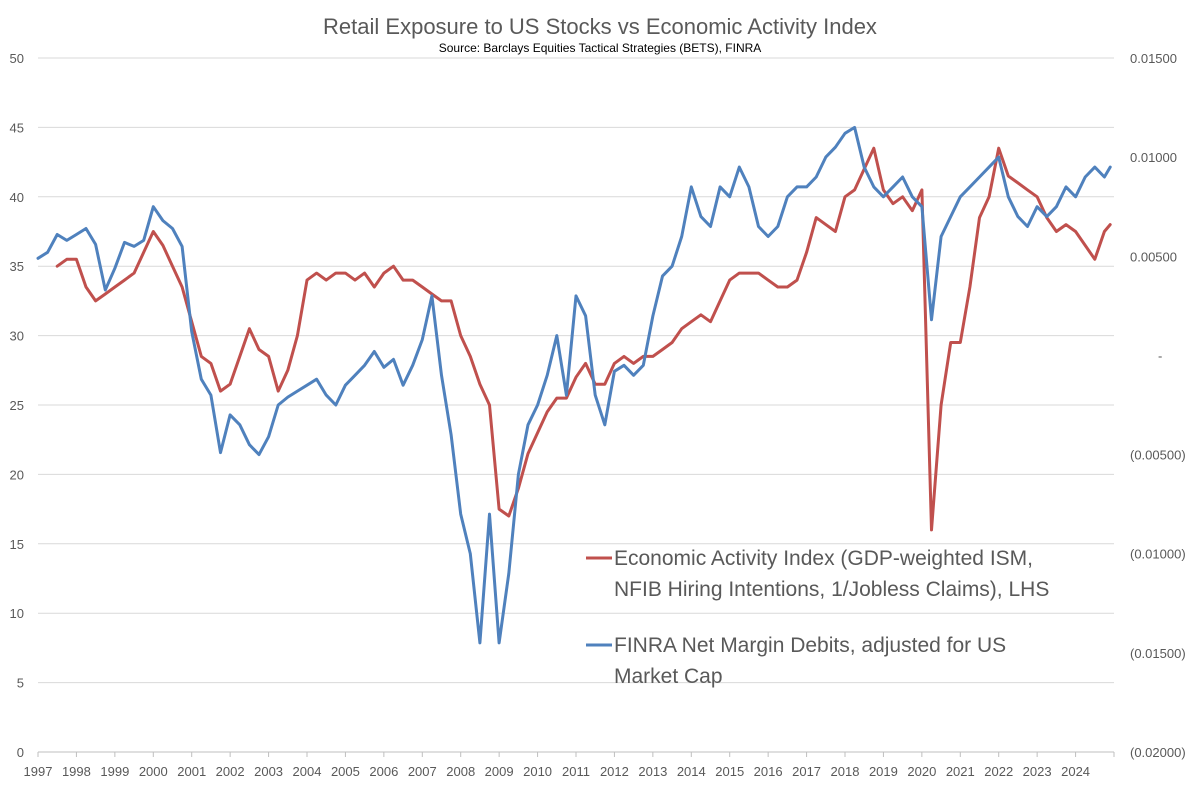 This screenshot has height=796, width=1200. Describe the element at coordinates (345, 771) in the screenshot. I see `x-tick-label: 2005` at that location.